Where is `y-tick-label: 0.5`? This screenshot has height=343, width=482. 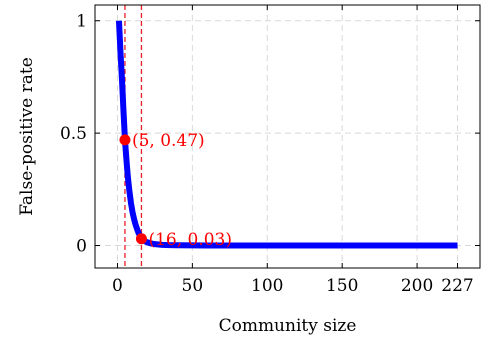 y-tick-label: 0.5 is located at coordinates (73, 134).